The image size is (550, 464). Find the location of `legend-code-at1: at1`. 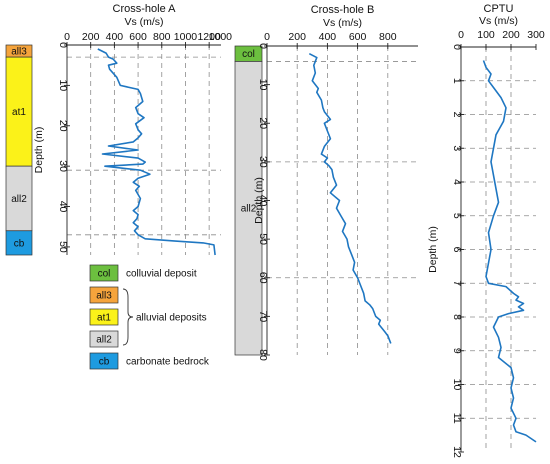

legend-code-at1: at1 is located at coordinates (104, 318).